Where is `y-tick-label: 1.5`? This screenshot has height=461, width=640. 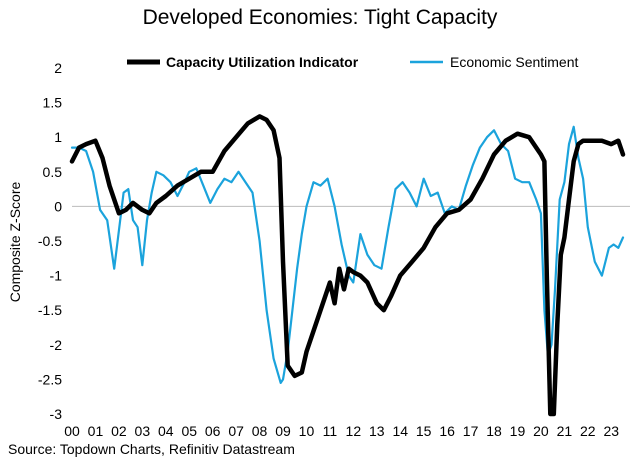
y-tick-label: 1.5 is located at coordinates (53, 103).